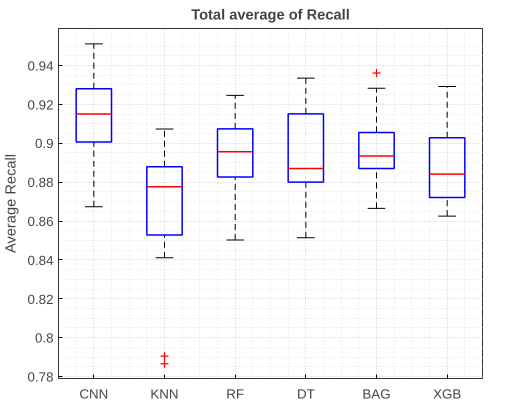  Describe the element at coordinates (270, 16) in the screenshot. I see `chart-title: Total average of Recall` at that location.